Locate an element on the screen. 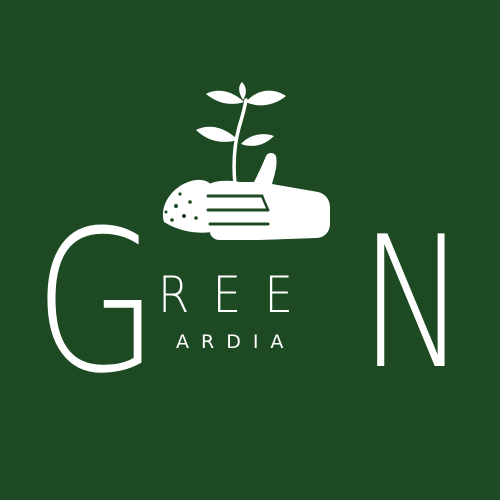 The image size is (500, 500). logo-letter-g: G is located at coordinates (96, 303).